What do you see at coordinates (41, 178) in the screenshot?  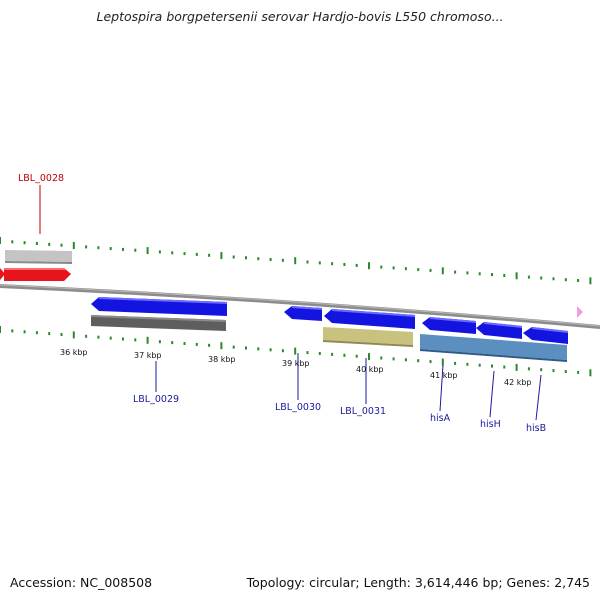 I see `gene-label-lbl-0028: LBL_0028` at bounding box center [41, 178].